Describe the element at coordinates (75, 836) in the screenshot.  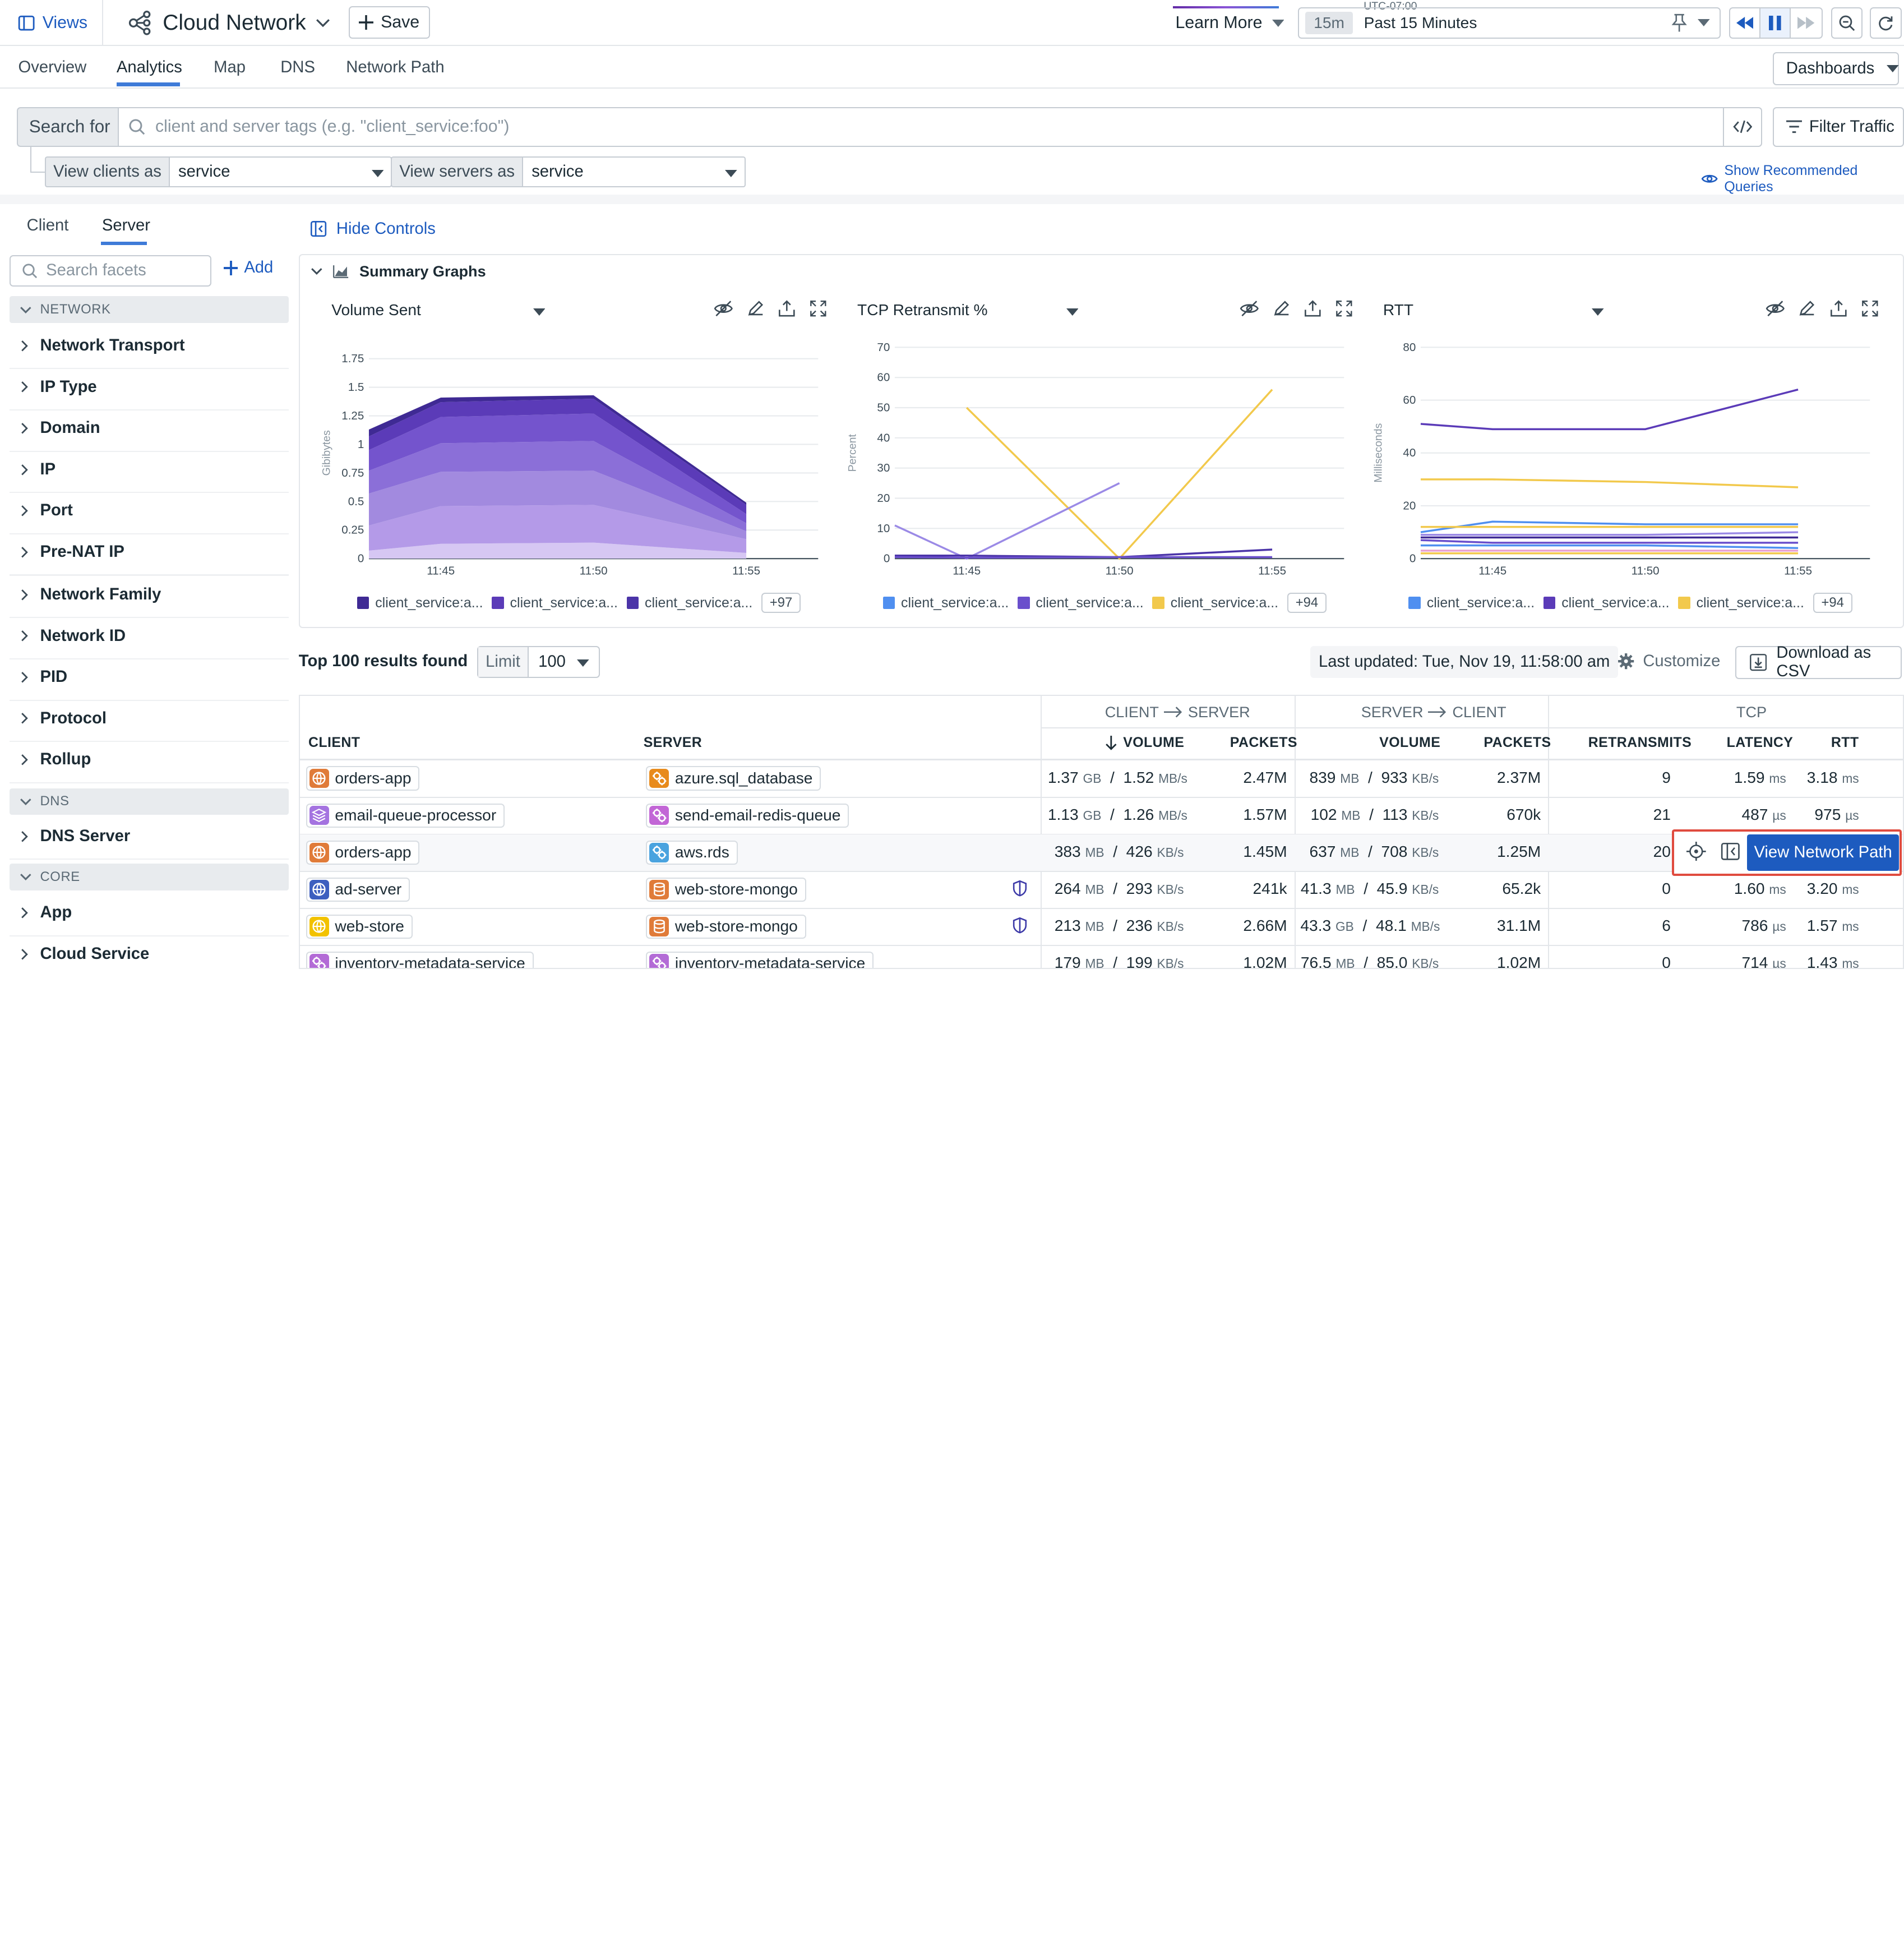
I see `facet-item: DNS Server` at that location.